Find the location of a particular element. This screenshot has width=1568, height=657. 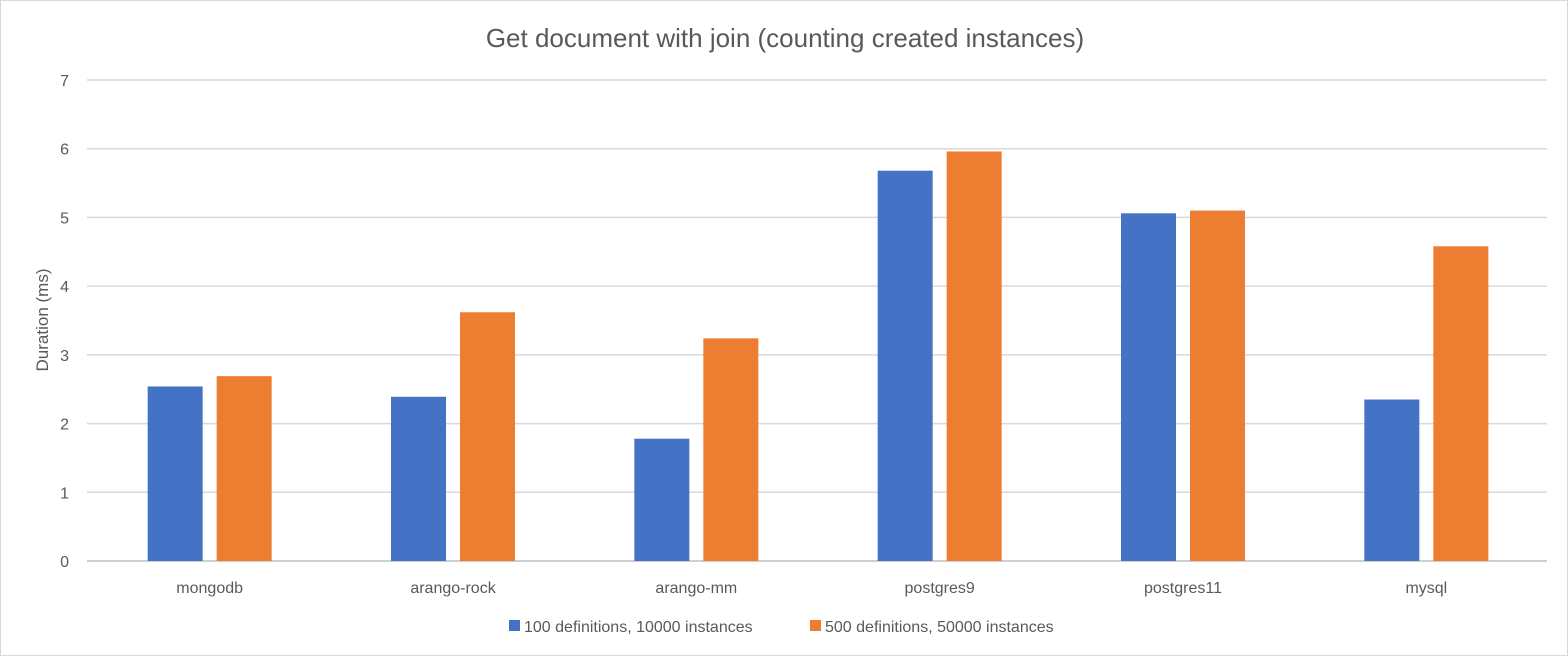

y-axis-label: Duration (ms) is located at coordinates (42, 320).